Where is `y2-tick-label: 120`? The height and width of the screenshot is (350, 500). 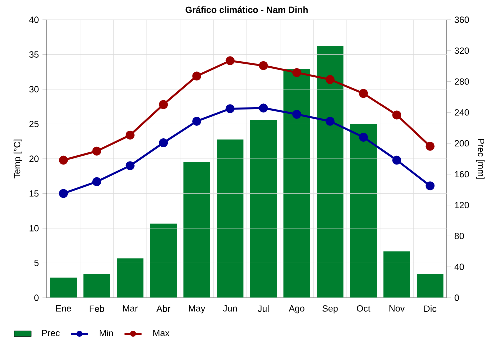 y2-tick-label: 120 is located at coordinates (462, 205).